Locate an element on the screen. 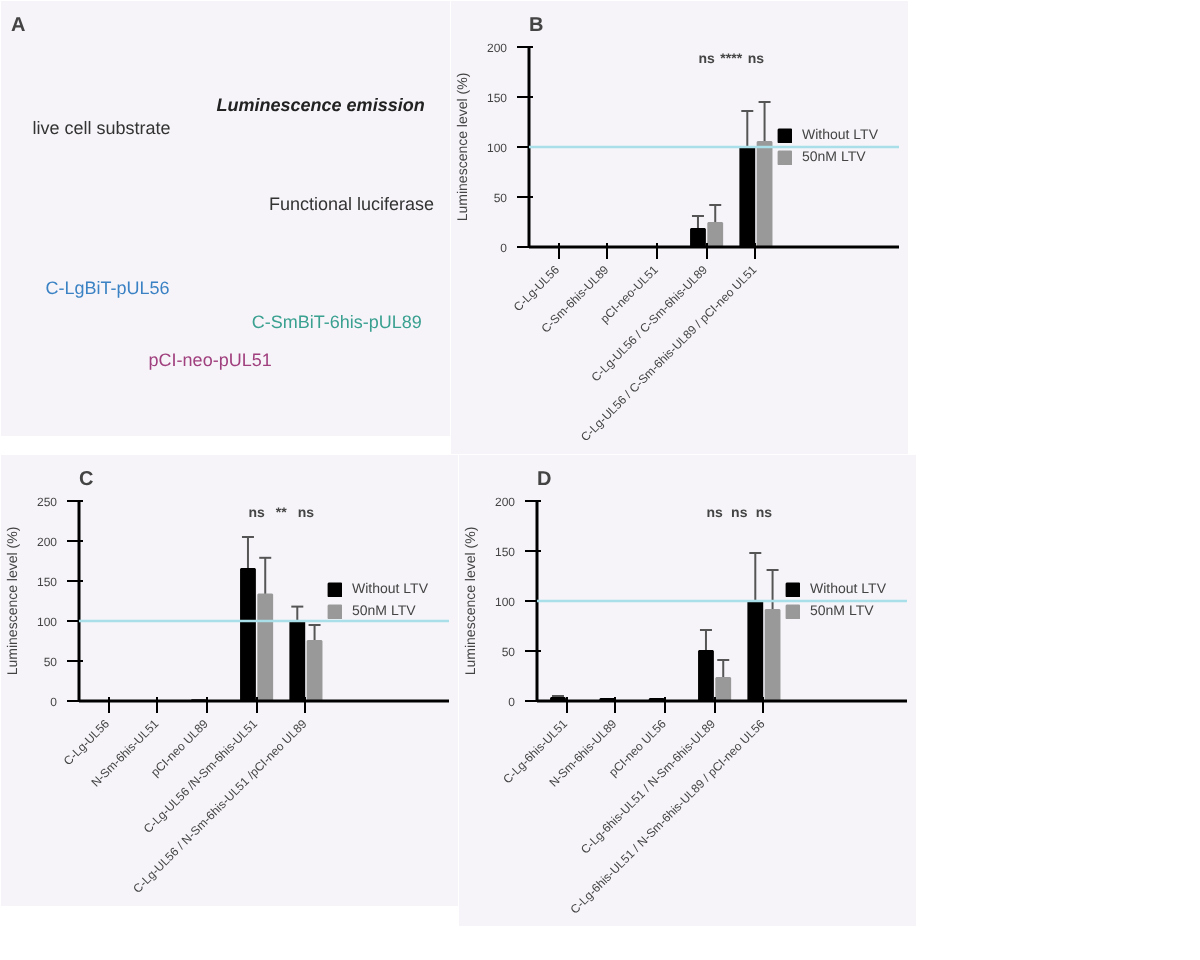 The image size is (1200, 960). text: C-LgBiT-pUL56 is located at coordinates (107, 287).